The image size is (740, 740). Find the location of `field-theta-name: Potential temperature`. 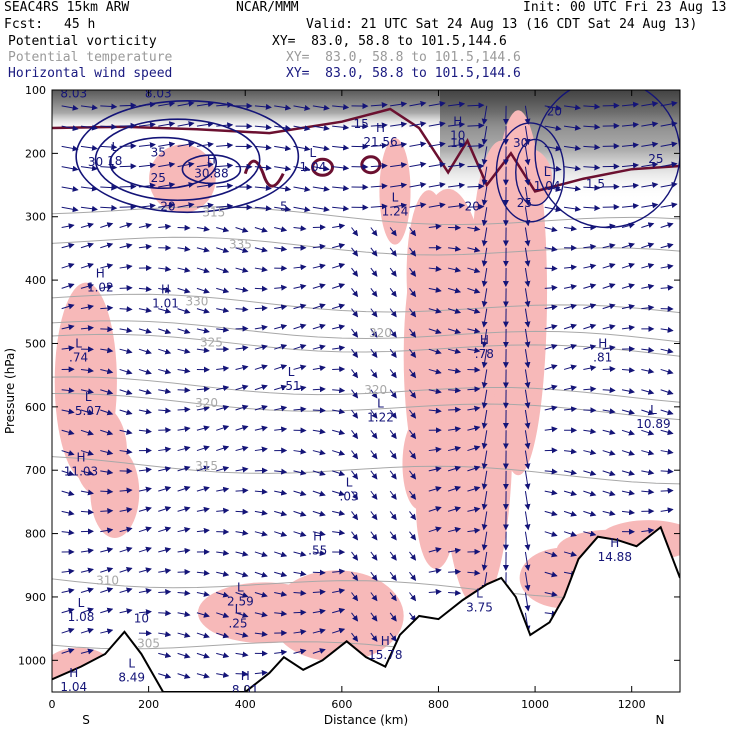

field-theta-name: Potential temperature is located at coordinates (90, 57).